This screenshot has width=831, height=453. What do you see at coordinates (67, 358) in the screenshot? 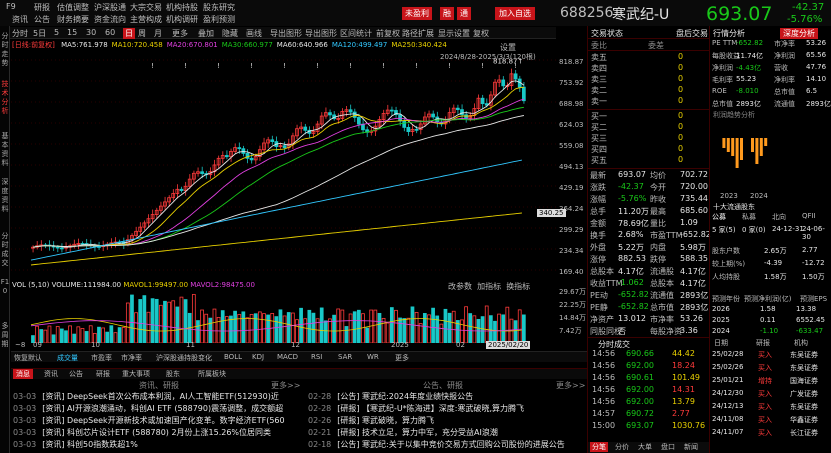
I see `indicator-tab: 成交量` at bounding box center [67, 358].